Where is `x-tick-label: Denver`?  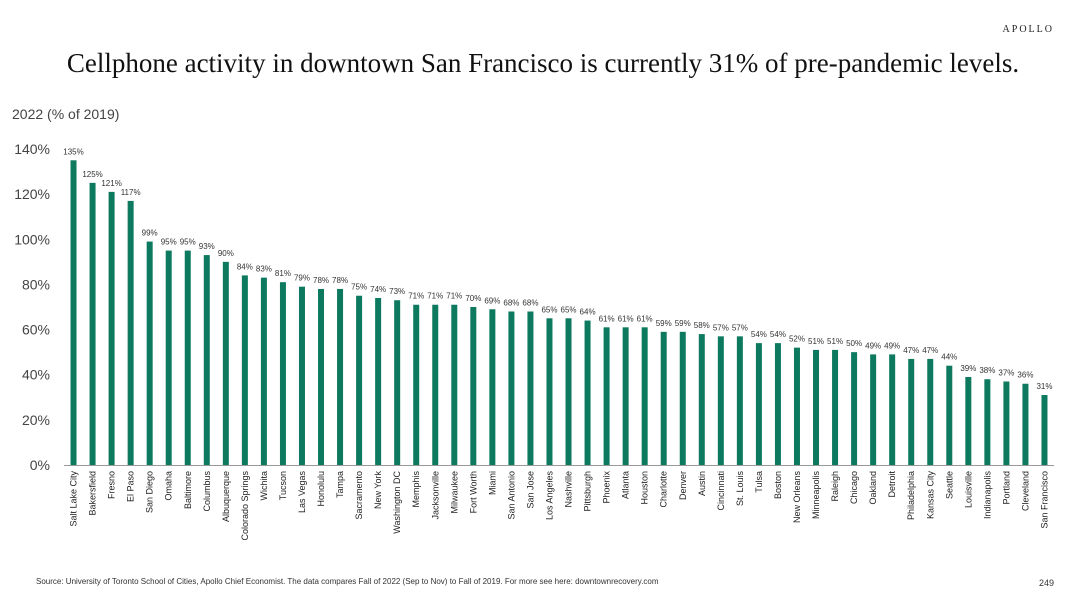
x-tick-label: Denver is located at coordinates (683, 485).